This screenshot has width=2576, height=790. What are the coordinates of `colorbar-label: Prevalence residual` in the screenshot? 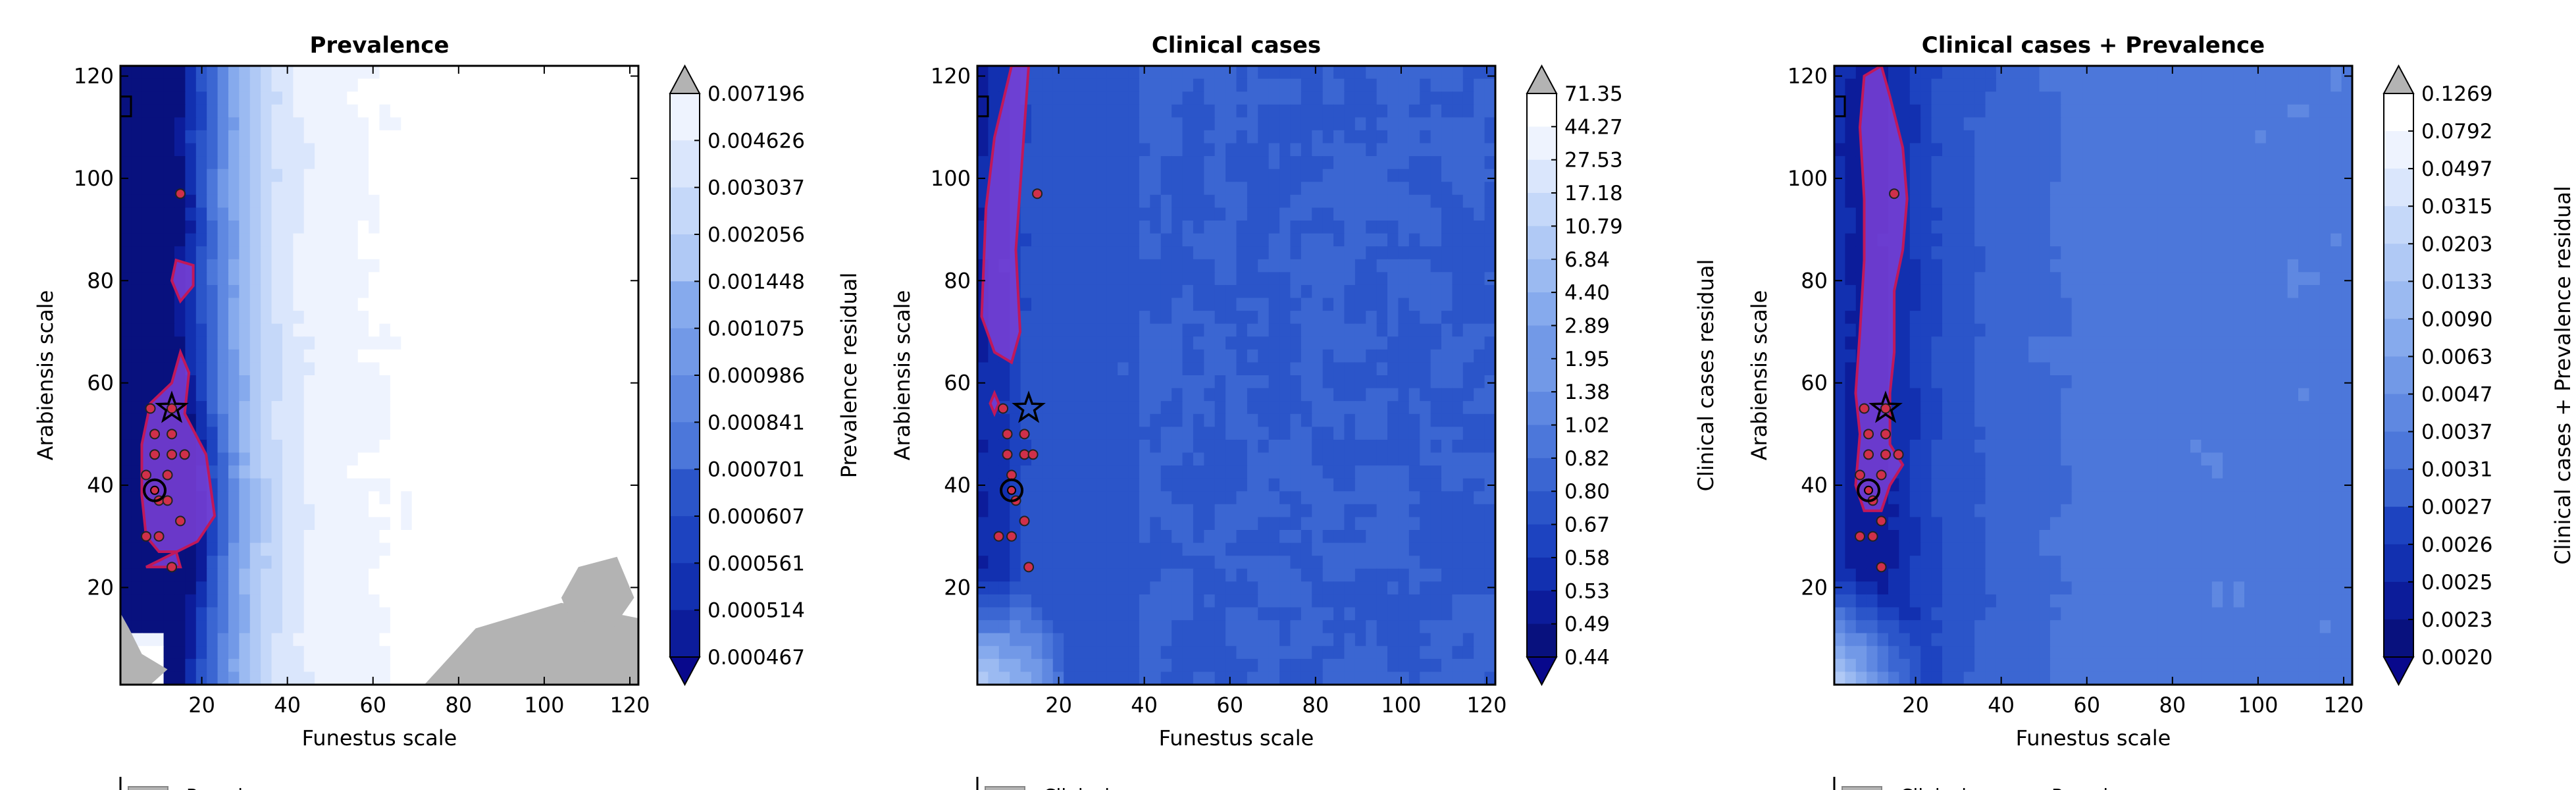 It's located at (849, 376).